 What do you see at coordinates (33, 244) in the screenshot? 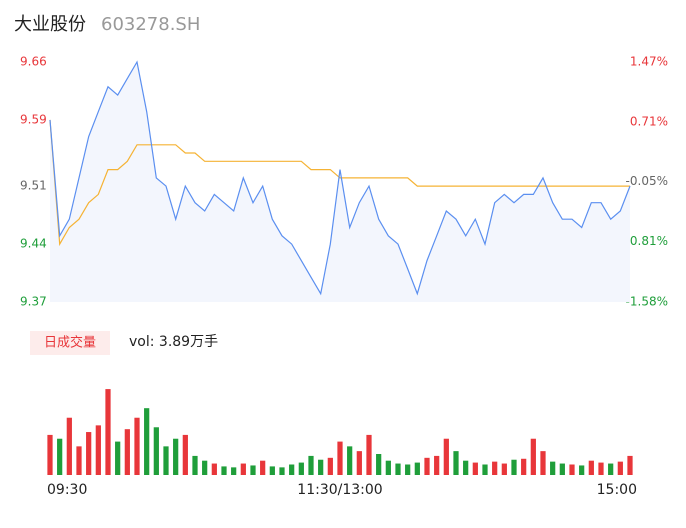
I see `y-tick-label: 9.44` at bounding box center [33, 244].